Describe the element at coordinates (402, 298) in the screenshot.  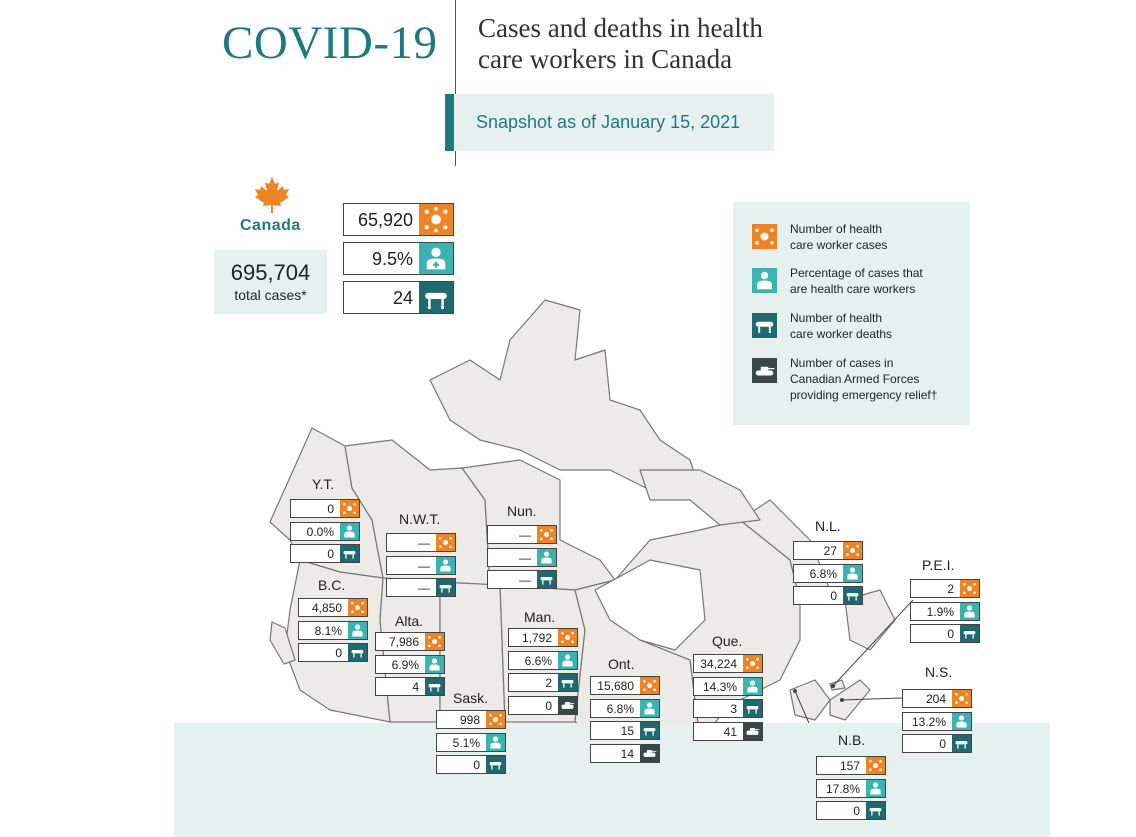
I see `national-deaths-value: 24` at that location.